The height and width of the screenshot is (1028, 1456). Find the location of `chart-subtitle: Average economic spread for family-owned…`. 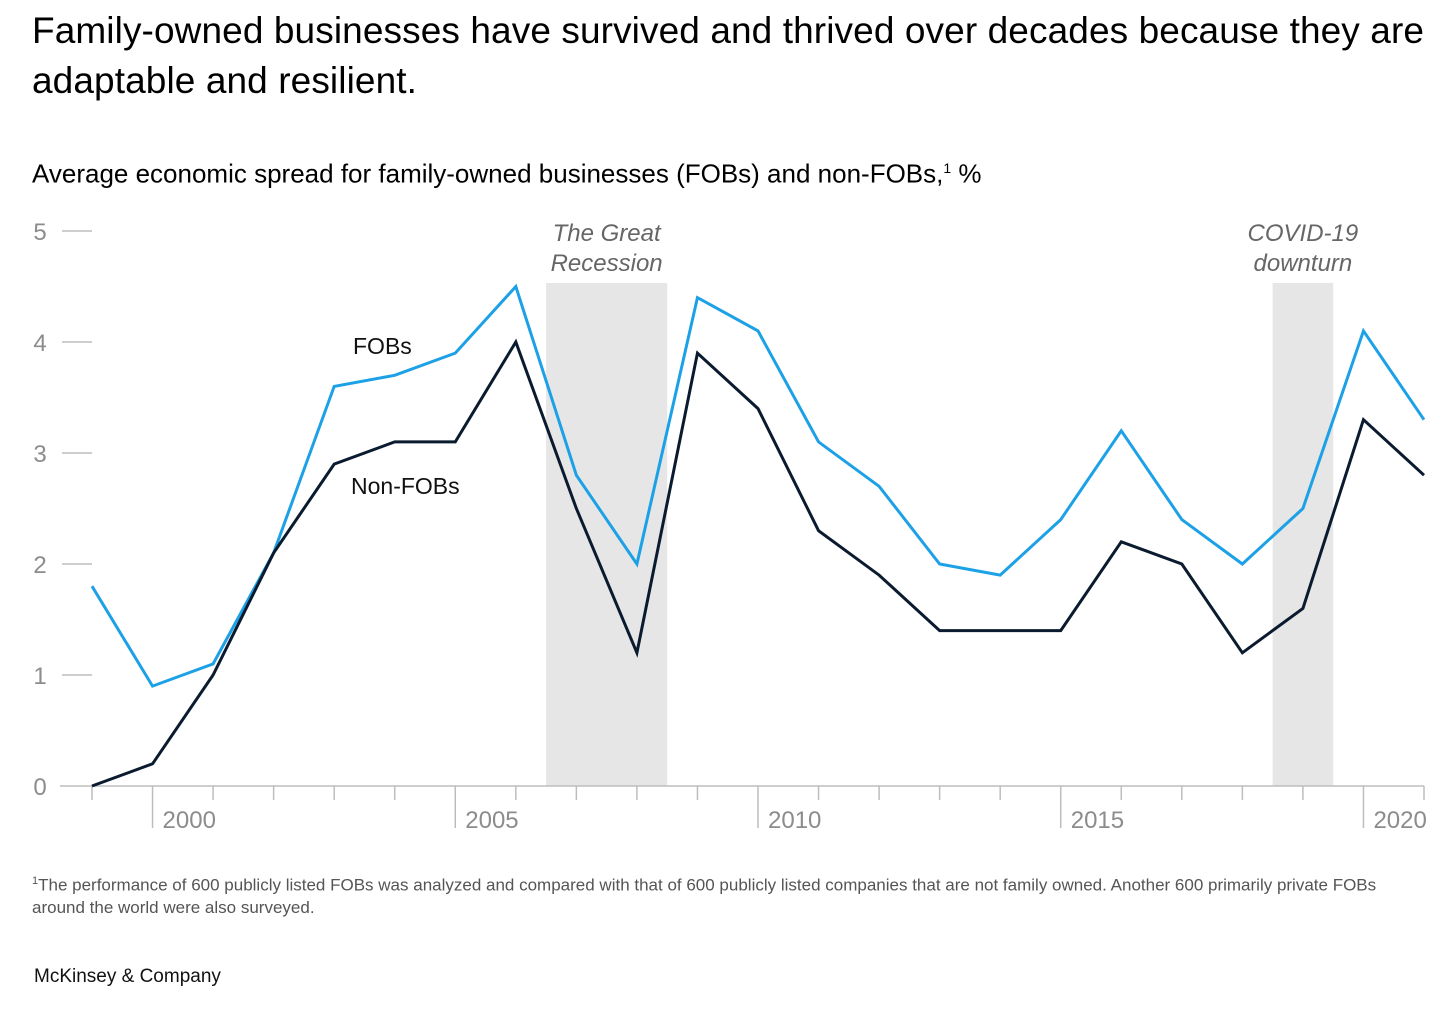

chart-subtitle: Average economic spread for family-owned… is located at coordinates (507, 171).